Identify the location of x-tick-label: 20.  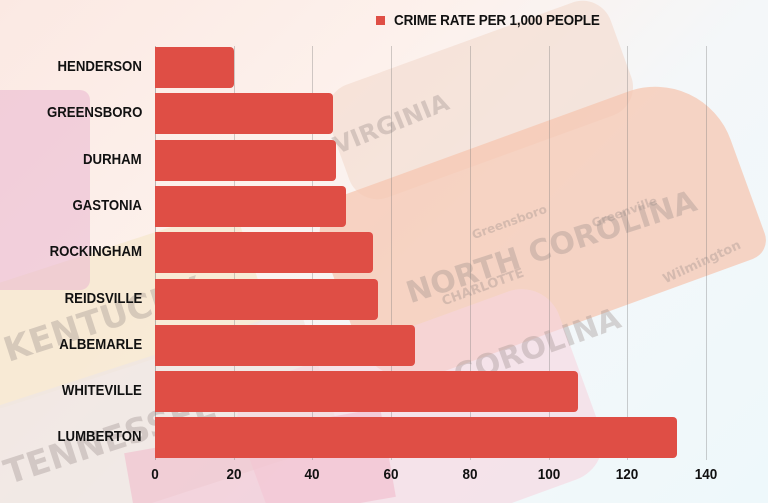
(234, 474).